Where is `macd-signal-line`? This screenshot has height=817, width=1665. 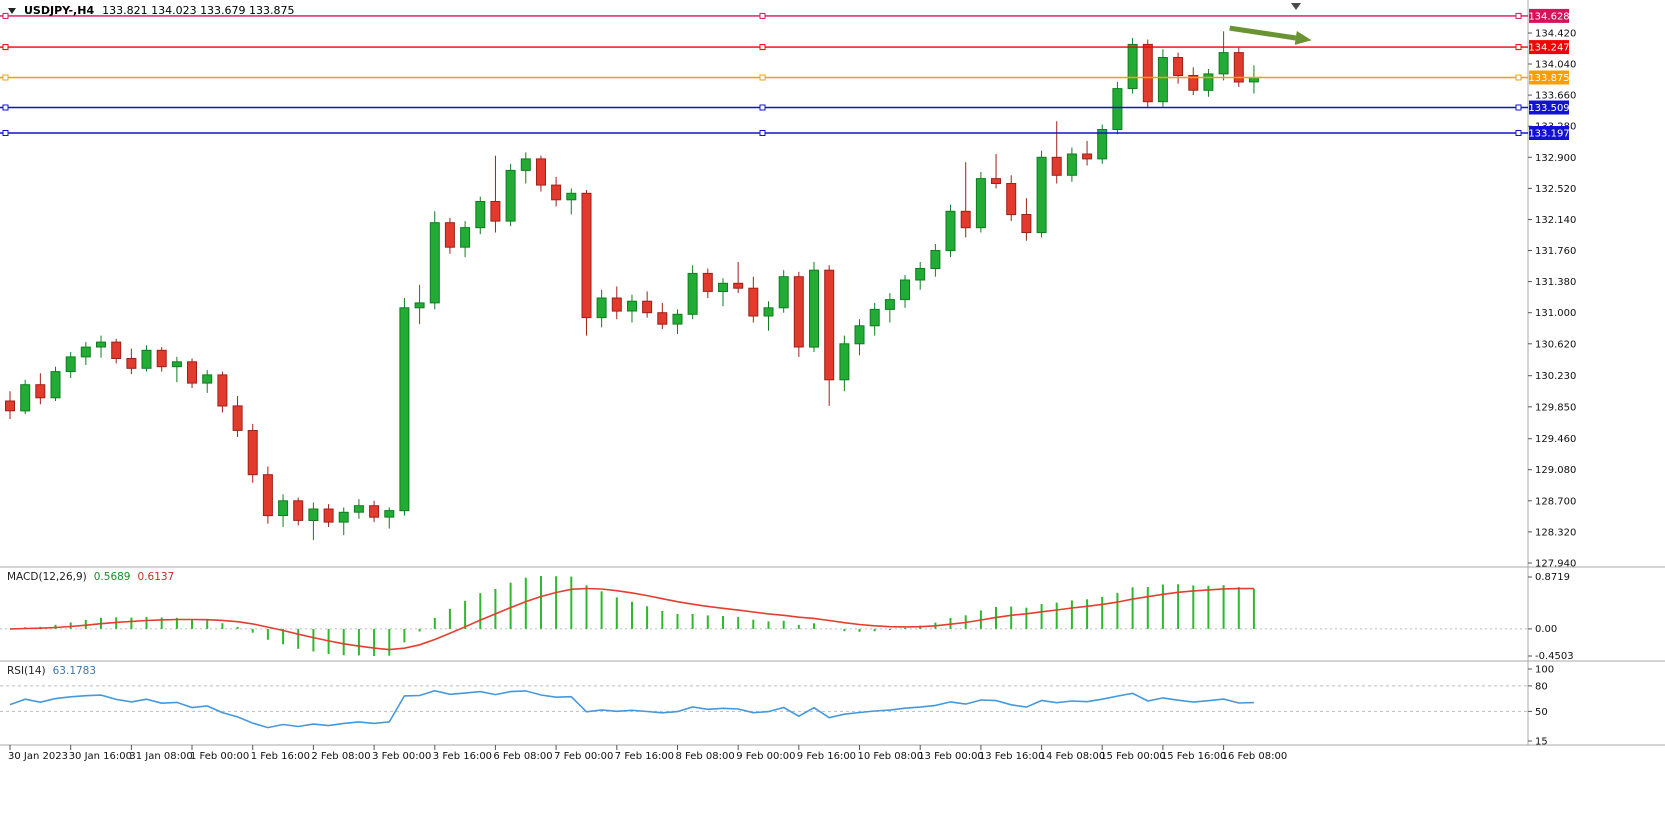
macd-signal-line is located at coordinates (631, 619).